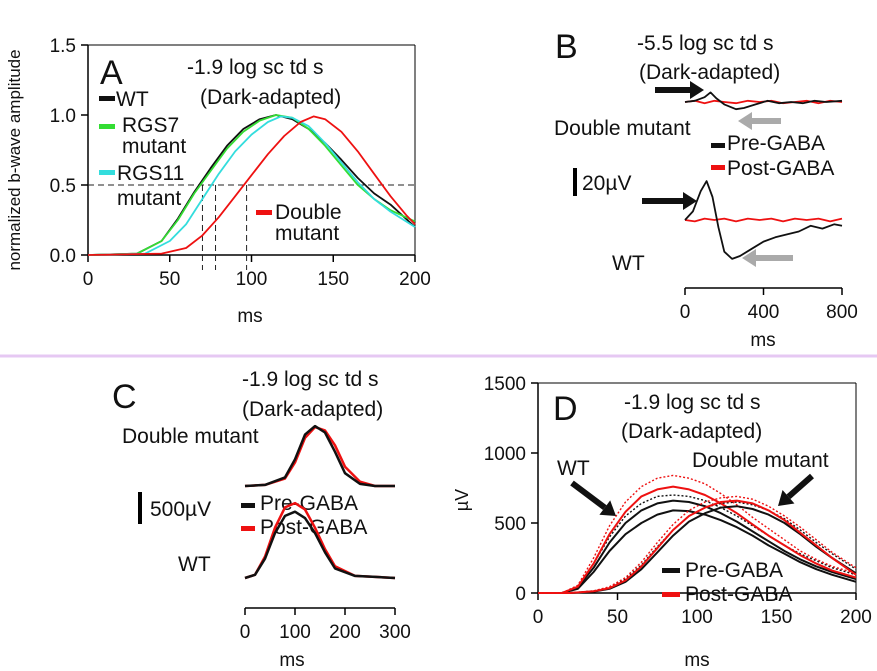  What do you see at coordinates (111, 73) in the screenshot?
I see `panel-a-letter: A` at bounding box center [111, 73].